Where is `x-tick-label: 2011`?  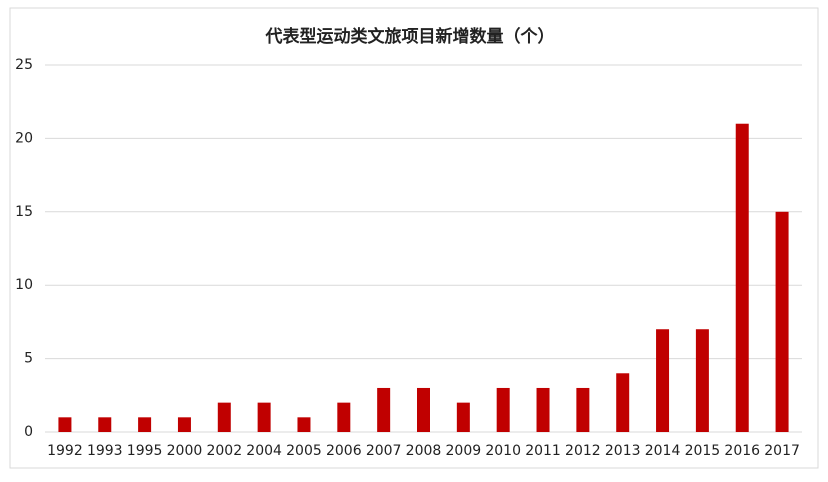 x-tick-label: 2011 is located at coordinates (543, 451).